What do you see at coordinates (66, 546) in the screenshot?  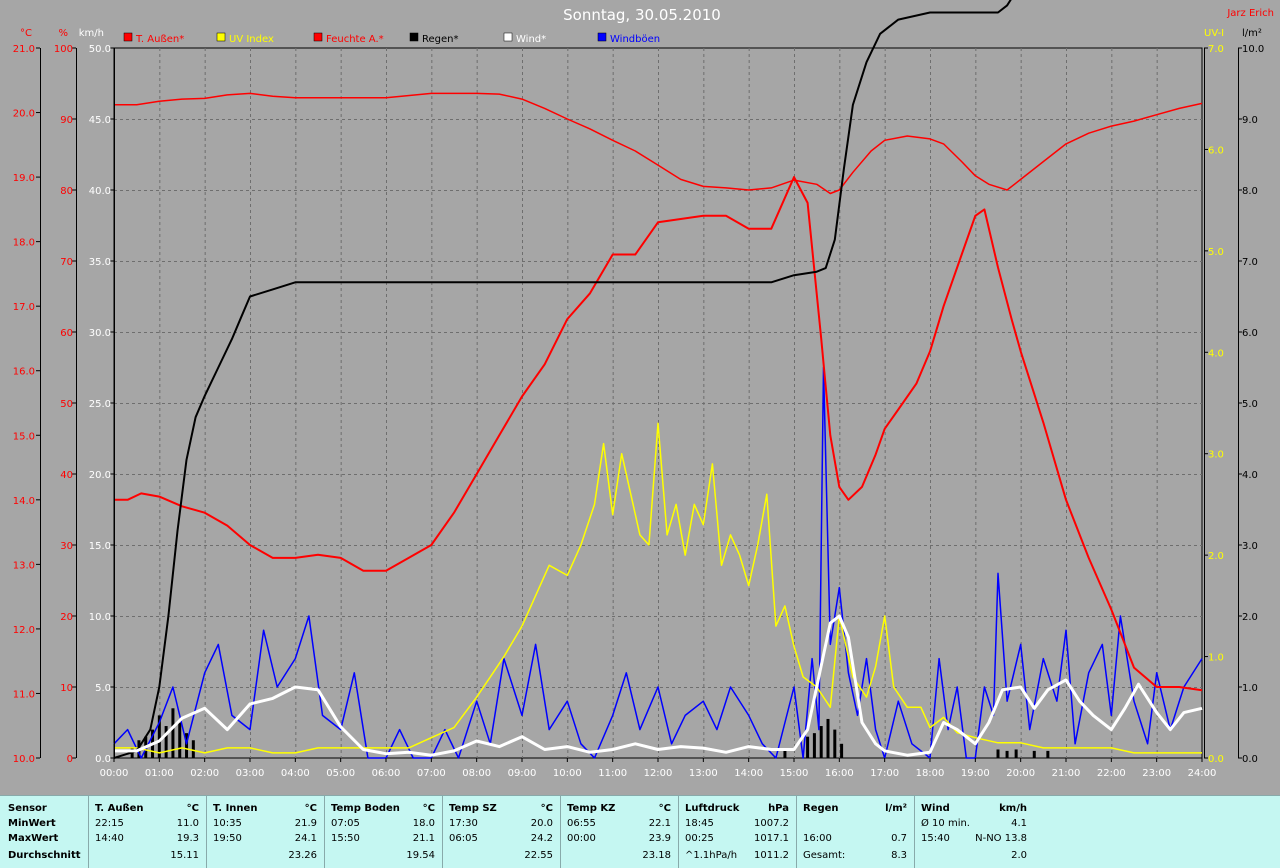 I see `humidity-tick-label: 30` at bounding box center [66, 546].